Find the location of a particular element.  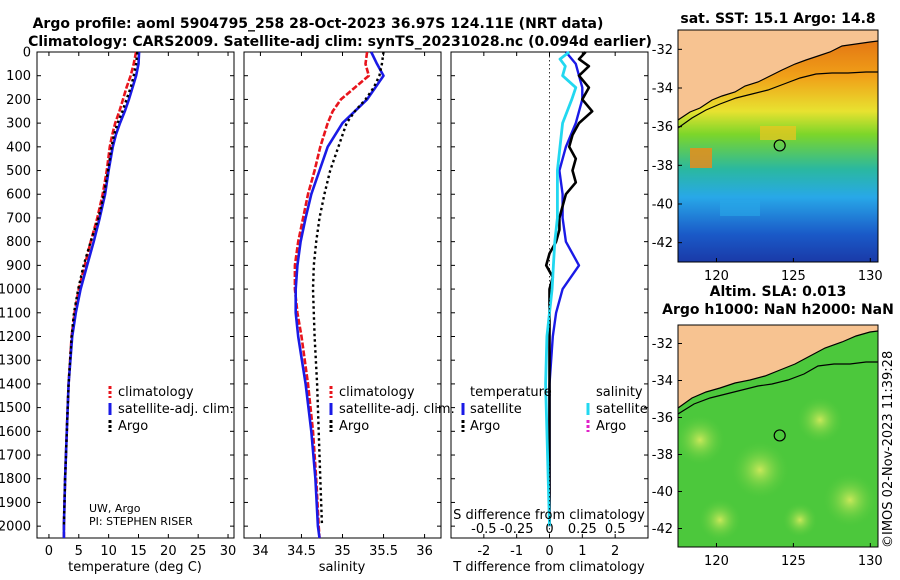

x-tick-label: 34 is located at coordinates (260, 551).